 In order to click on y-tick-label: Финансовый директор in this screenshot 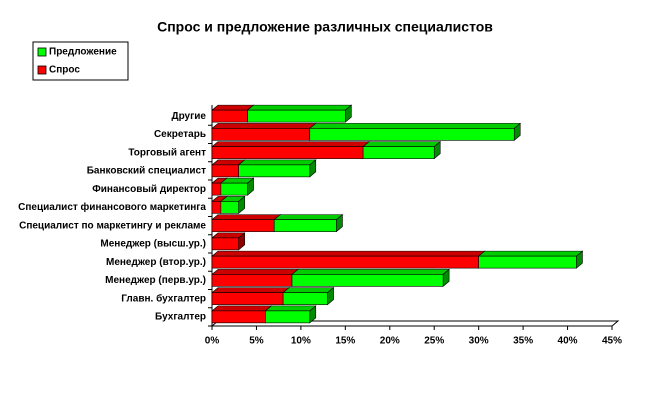, I will do `click(149, 189)`.